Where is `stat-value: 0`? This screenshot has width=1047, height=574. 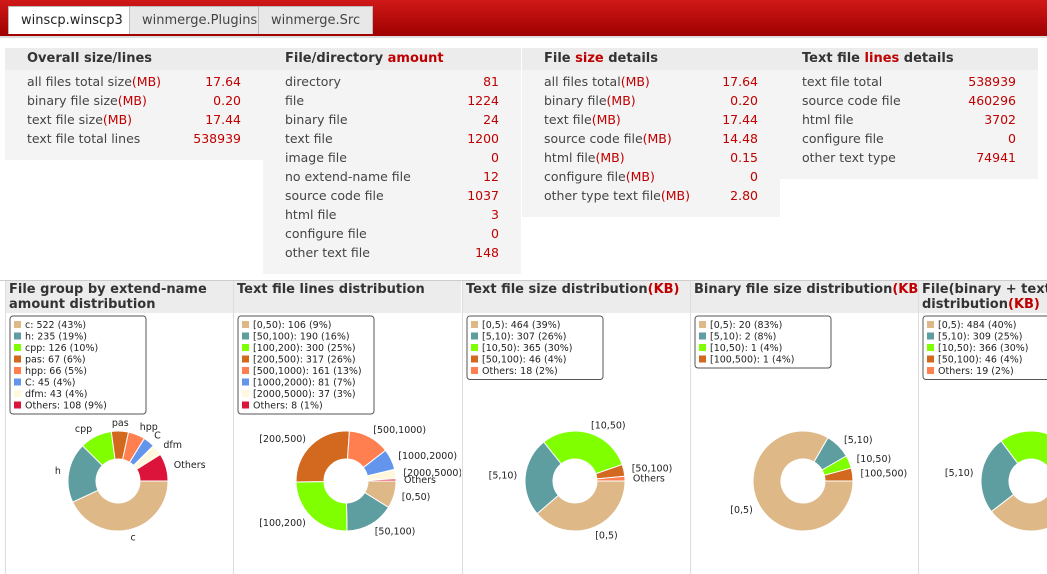
stat-value: 0 is located at coordinates (495, 233).